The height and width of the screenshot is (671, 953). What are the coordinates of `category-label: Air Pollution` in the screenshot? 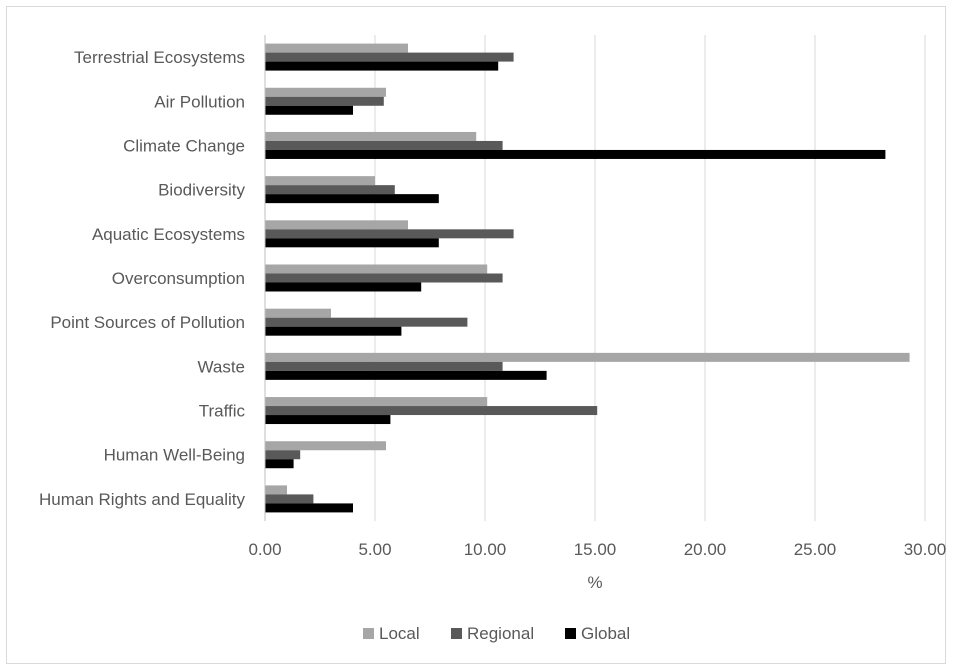 It's located at (199, 101).